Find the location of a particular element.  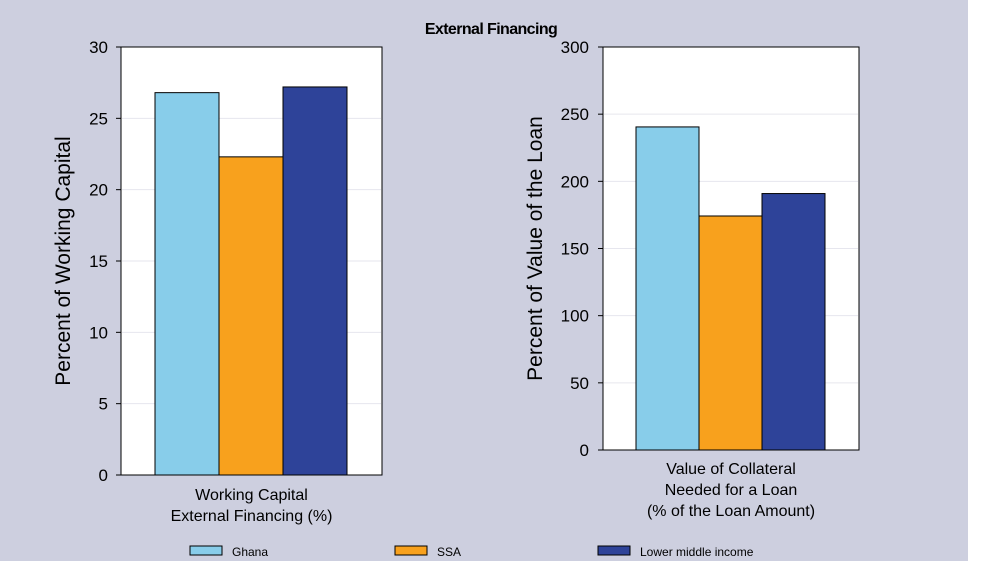

category-label-line: Needed for a Loan is located at coordinates (731, 490).